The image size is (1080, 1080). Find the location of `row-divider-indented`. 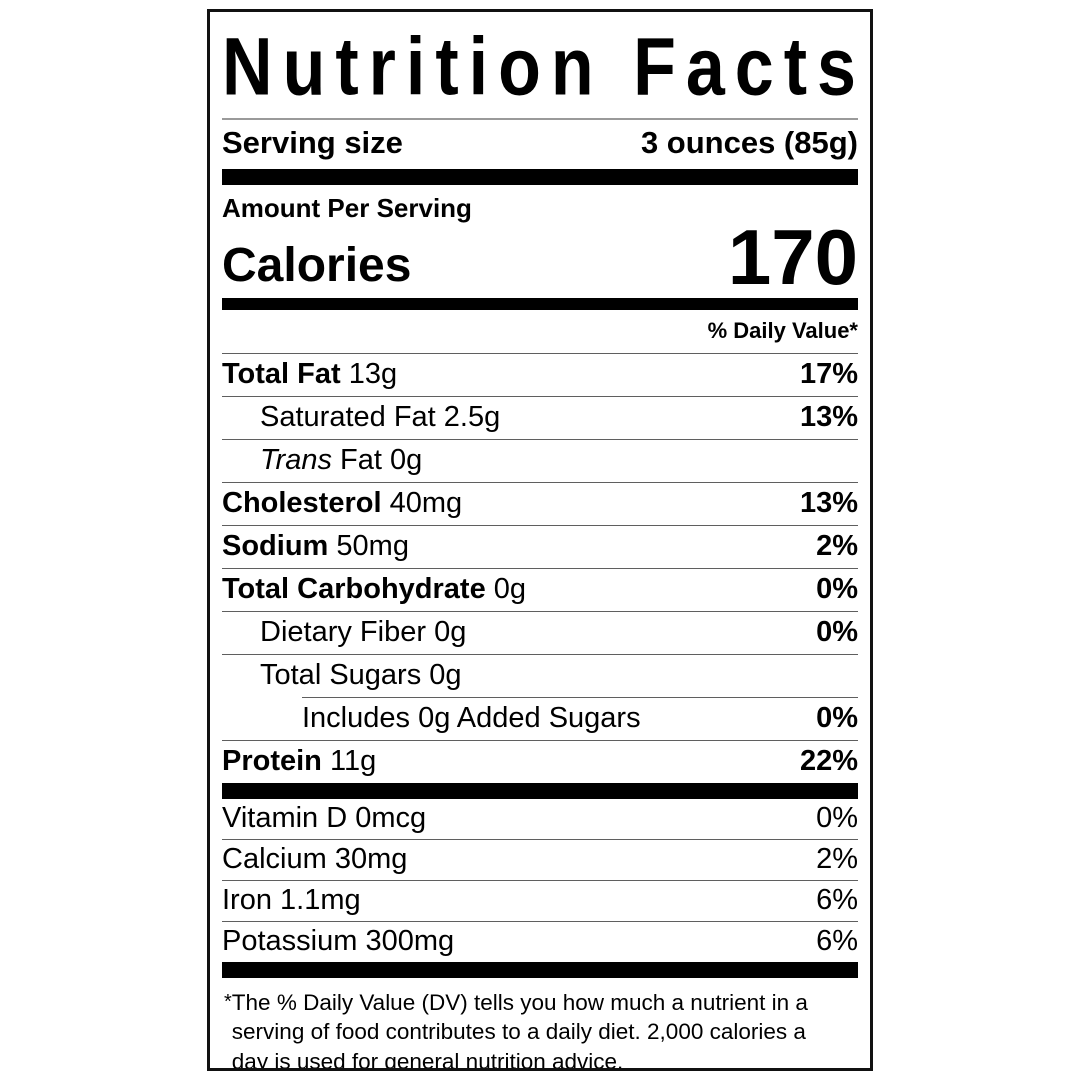

row-divider-indented is located at coordinates (580, 697).